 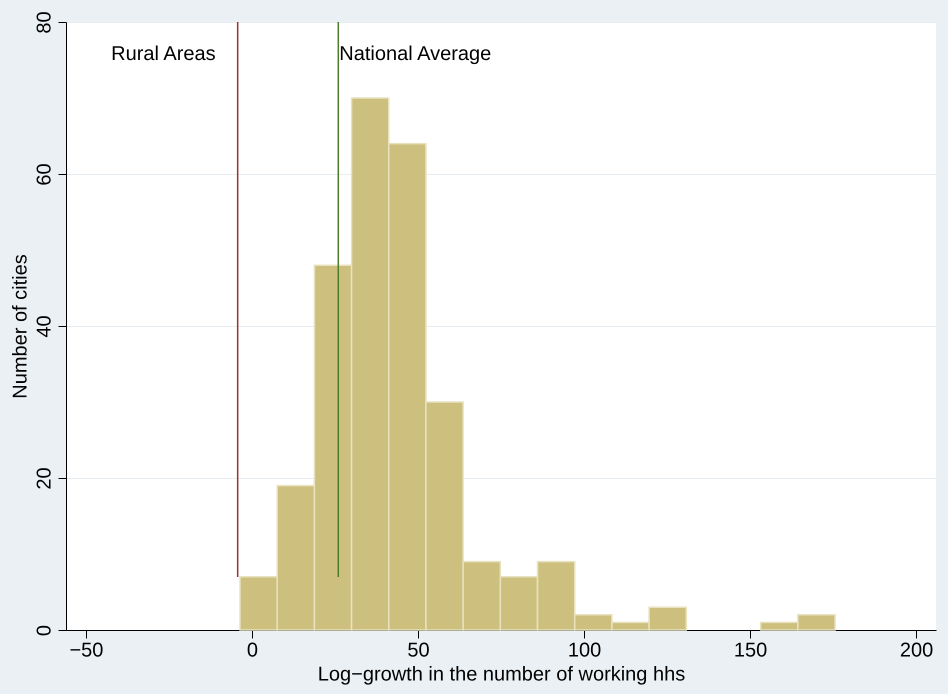 What do you see at coordinates (21, 326) in the screenshot?
I see `y-axis-title: Number of cities` at bounding box center [21, 326].